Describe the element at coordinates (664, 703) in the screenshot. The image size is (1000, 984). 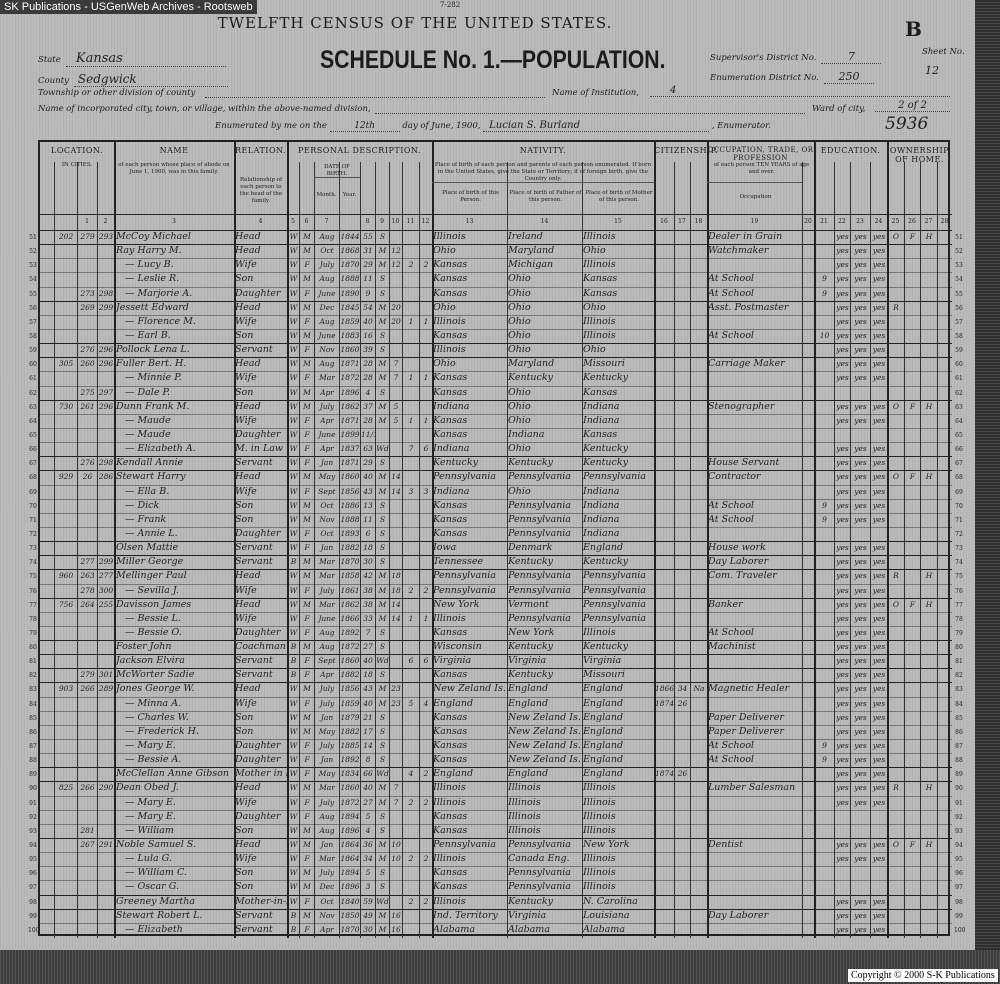
I see `cell: 1874` at that location.